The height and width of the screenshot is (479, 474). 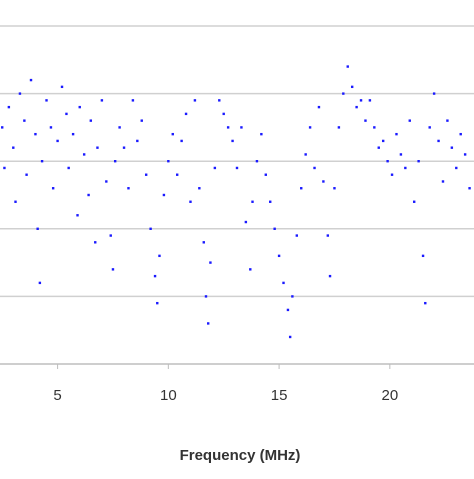 I want to click on x-axis-title: Frequency (MHz), so click(x=240, y=455).